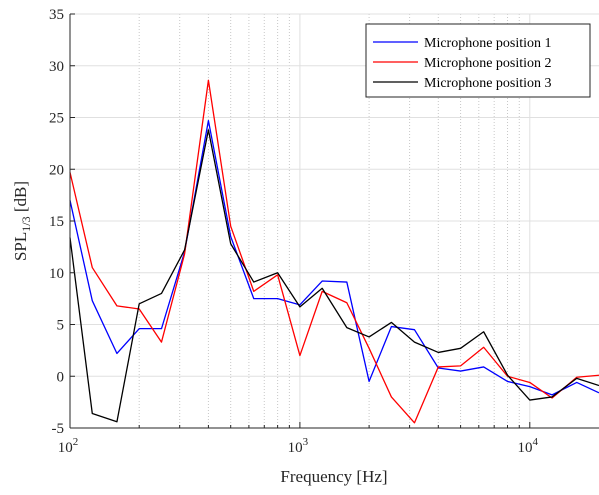 The image size is (599, 495). Describe the element at coordinates (68, 446) in the screenshot. I see `x-tick-label: 10²` at that location.